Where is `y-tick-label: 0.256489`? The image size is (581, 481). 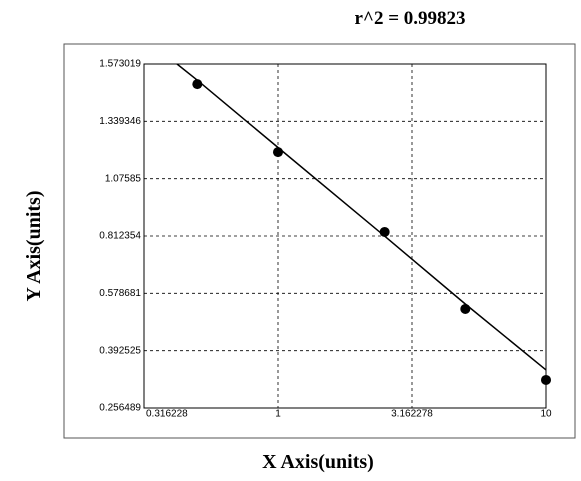 y-tick-label: 0.256489 is located at coordinates (120, 408).